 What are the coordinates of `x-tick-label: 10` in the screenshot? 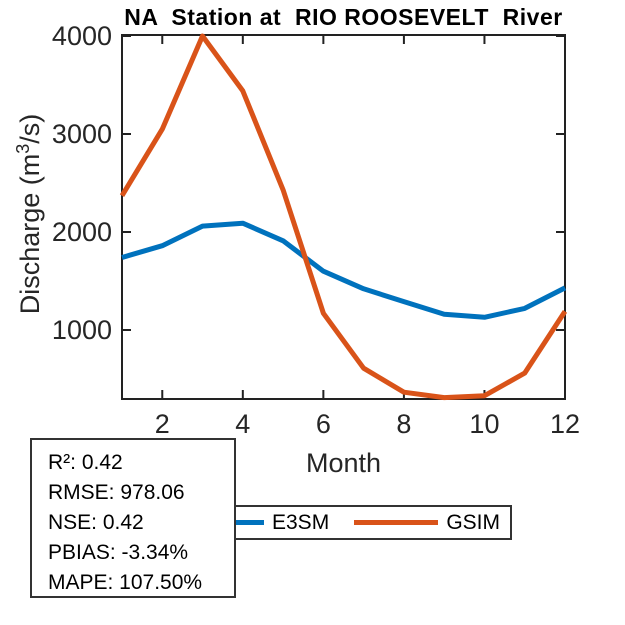 It's located at (484, 424).